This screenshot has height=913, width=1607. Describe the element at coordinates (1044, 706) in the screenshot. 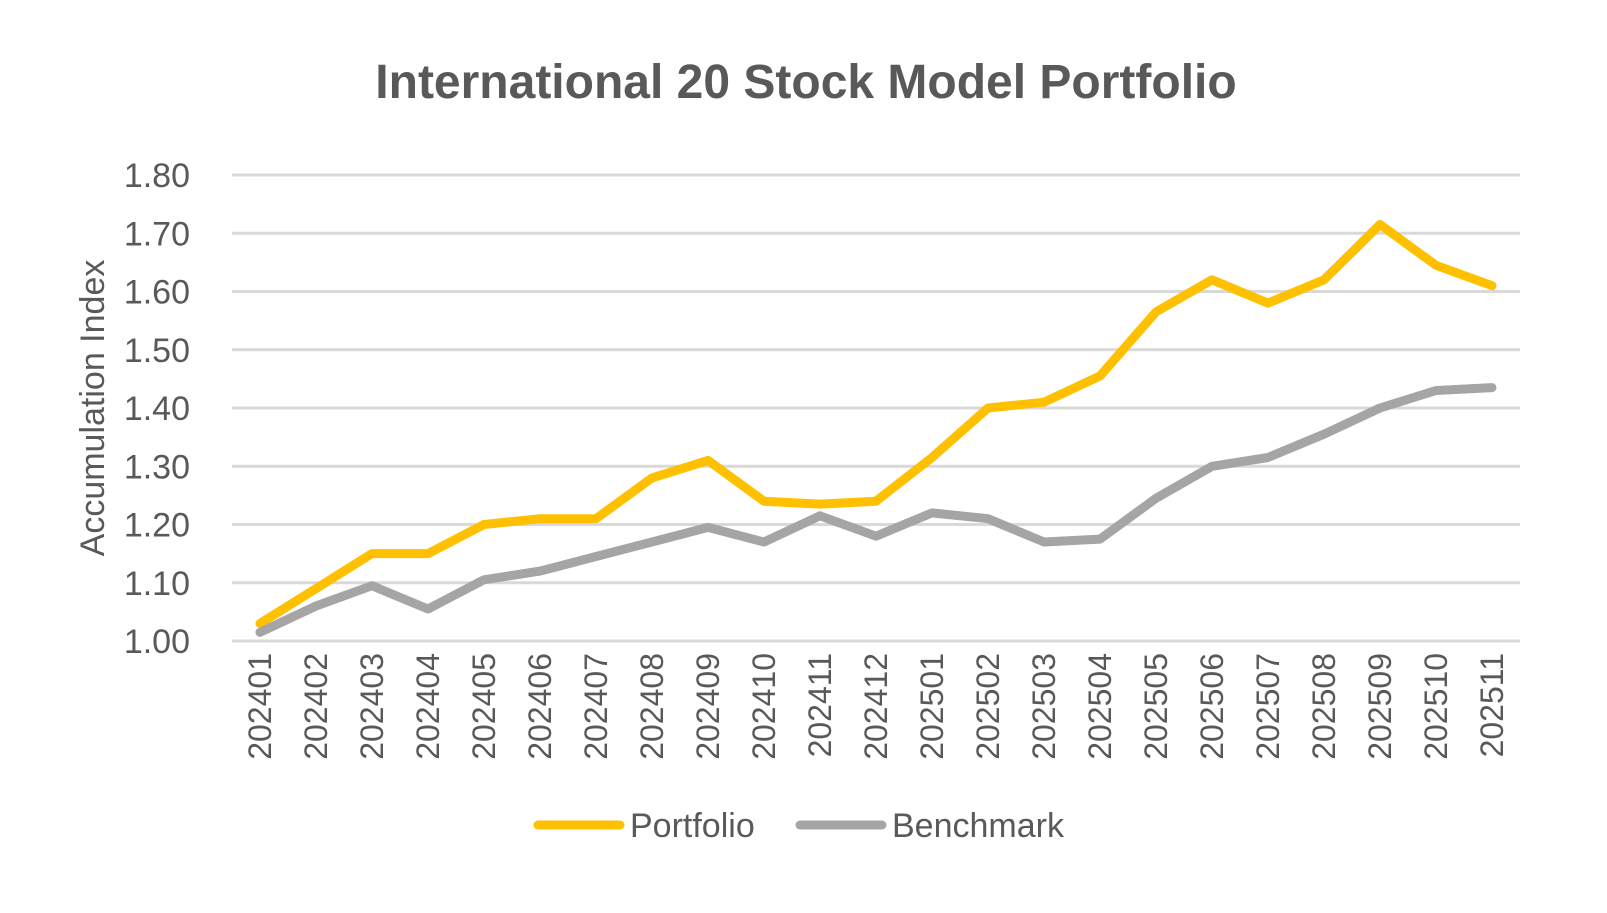

I see `x-tick-label: 202503` at that location.